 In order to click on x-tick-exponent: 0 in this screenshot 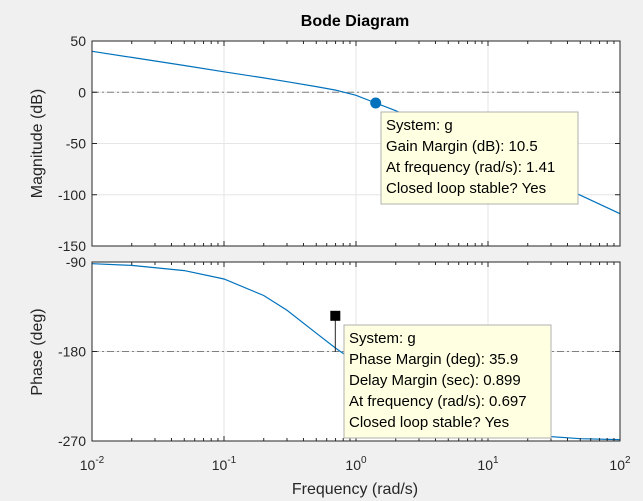, I will do `click(364, 460)`.